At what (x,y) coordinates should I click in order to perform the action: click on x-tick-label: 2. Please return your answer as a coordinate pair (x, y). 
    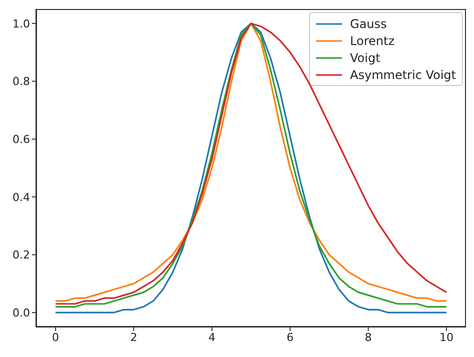
    Looking at the image, I should click on (134, 337).